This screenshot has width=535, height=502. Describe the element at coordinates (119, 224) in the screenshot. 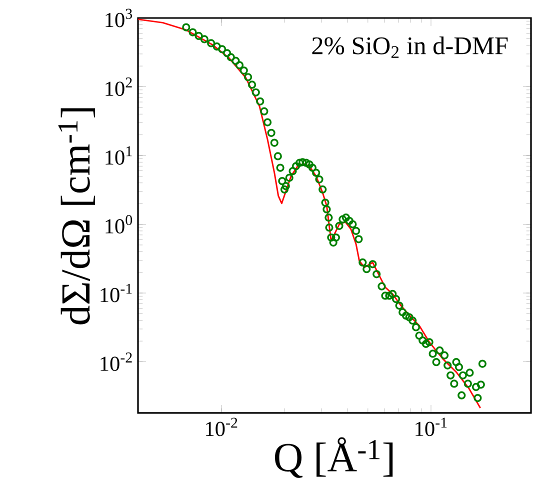

I see `y-tick-label: 10$^{0}$` at that location.